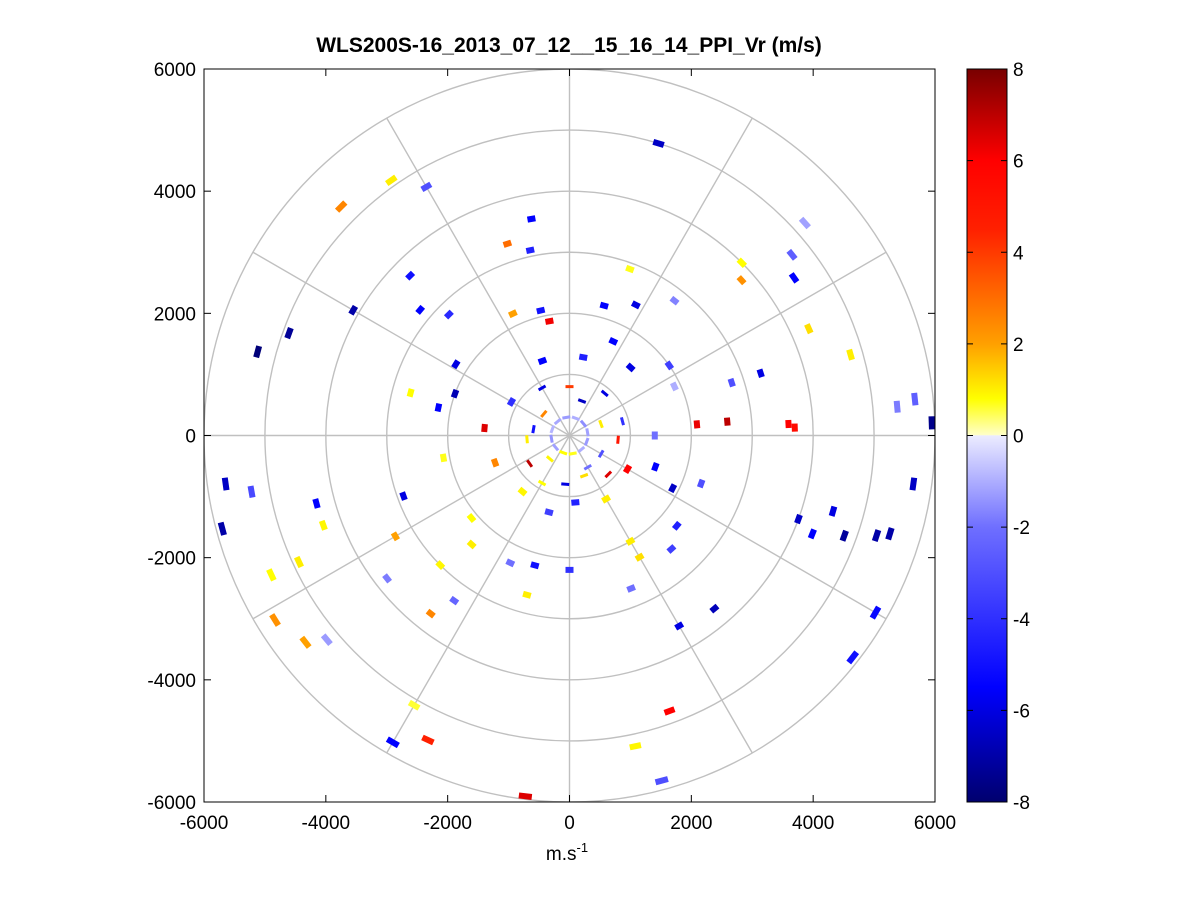 Image resolution: width=1201 pixels, height=901 pixels. I want to click on colorbar-ticks: 8 6 4 2 0 -2 -4 -6 -8, so click(998, 437).